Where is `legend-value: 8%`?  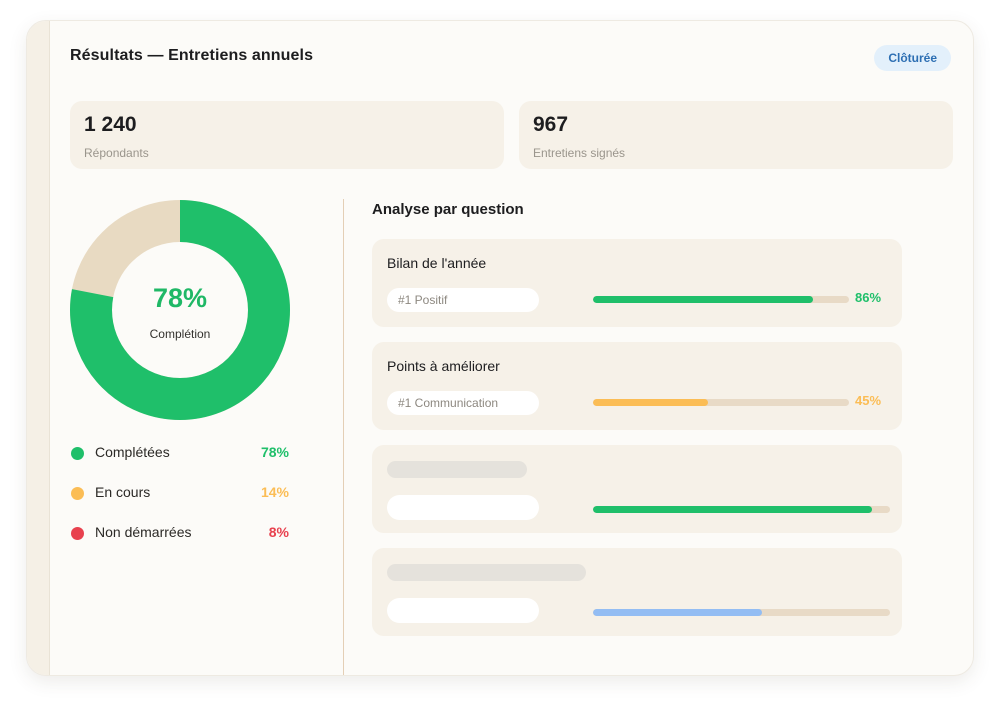
legend-value: 8% is located at coordinates (278, 532).